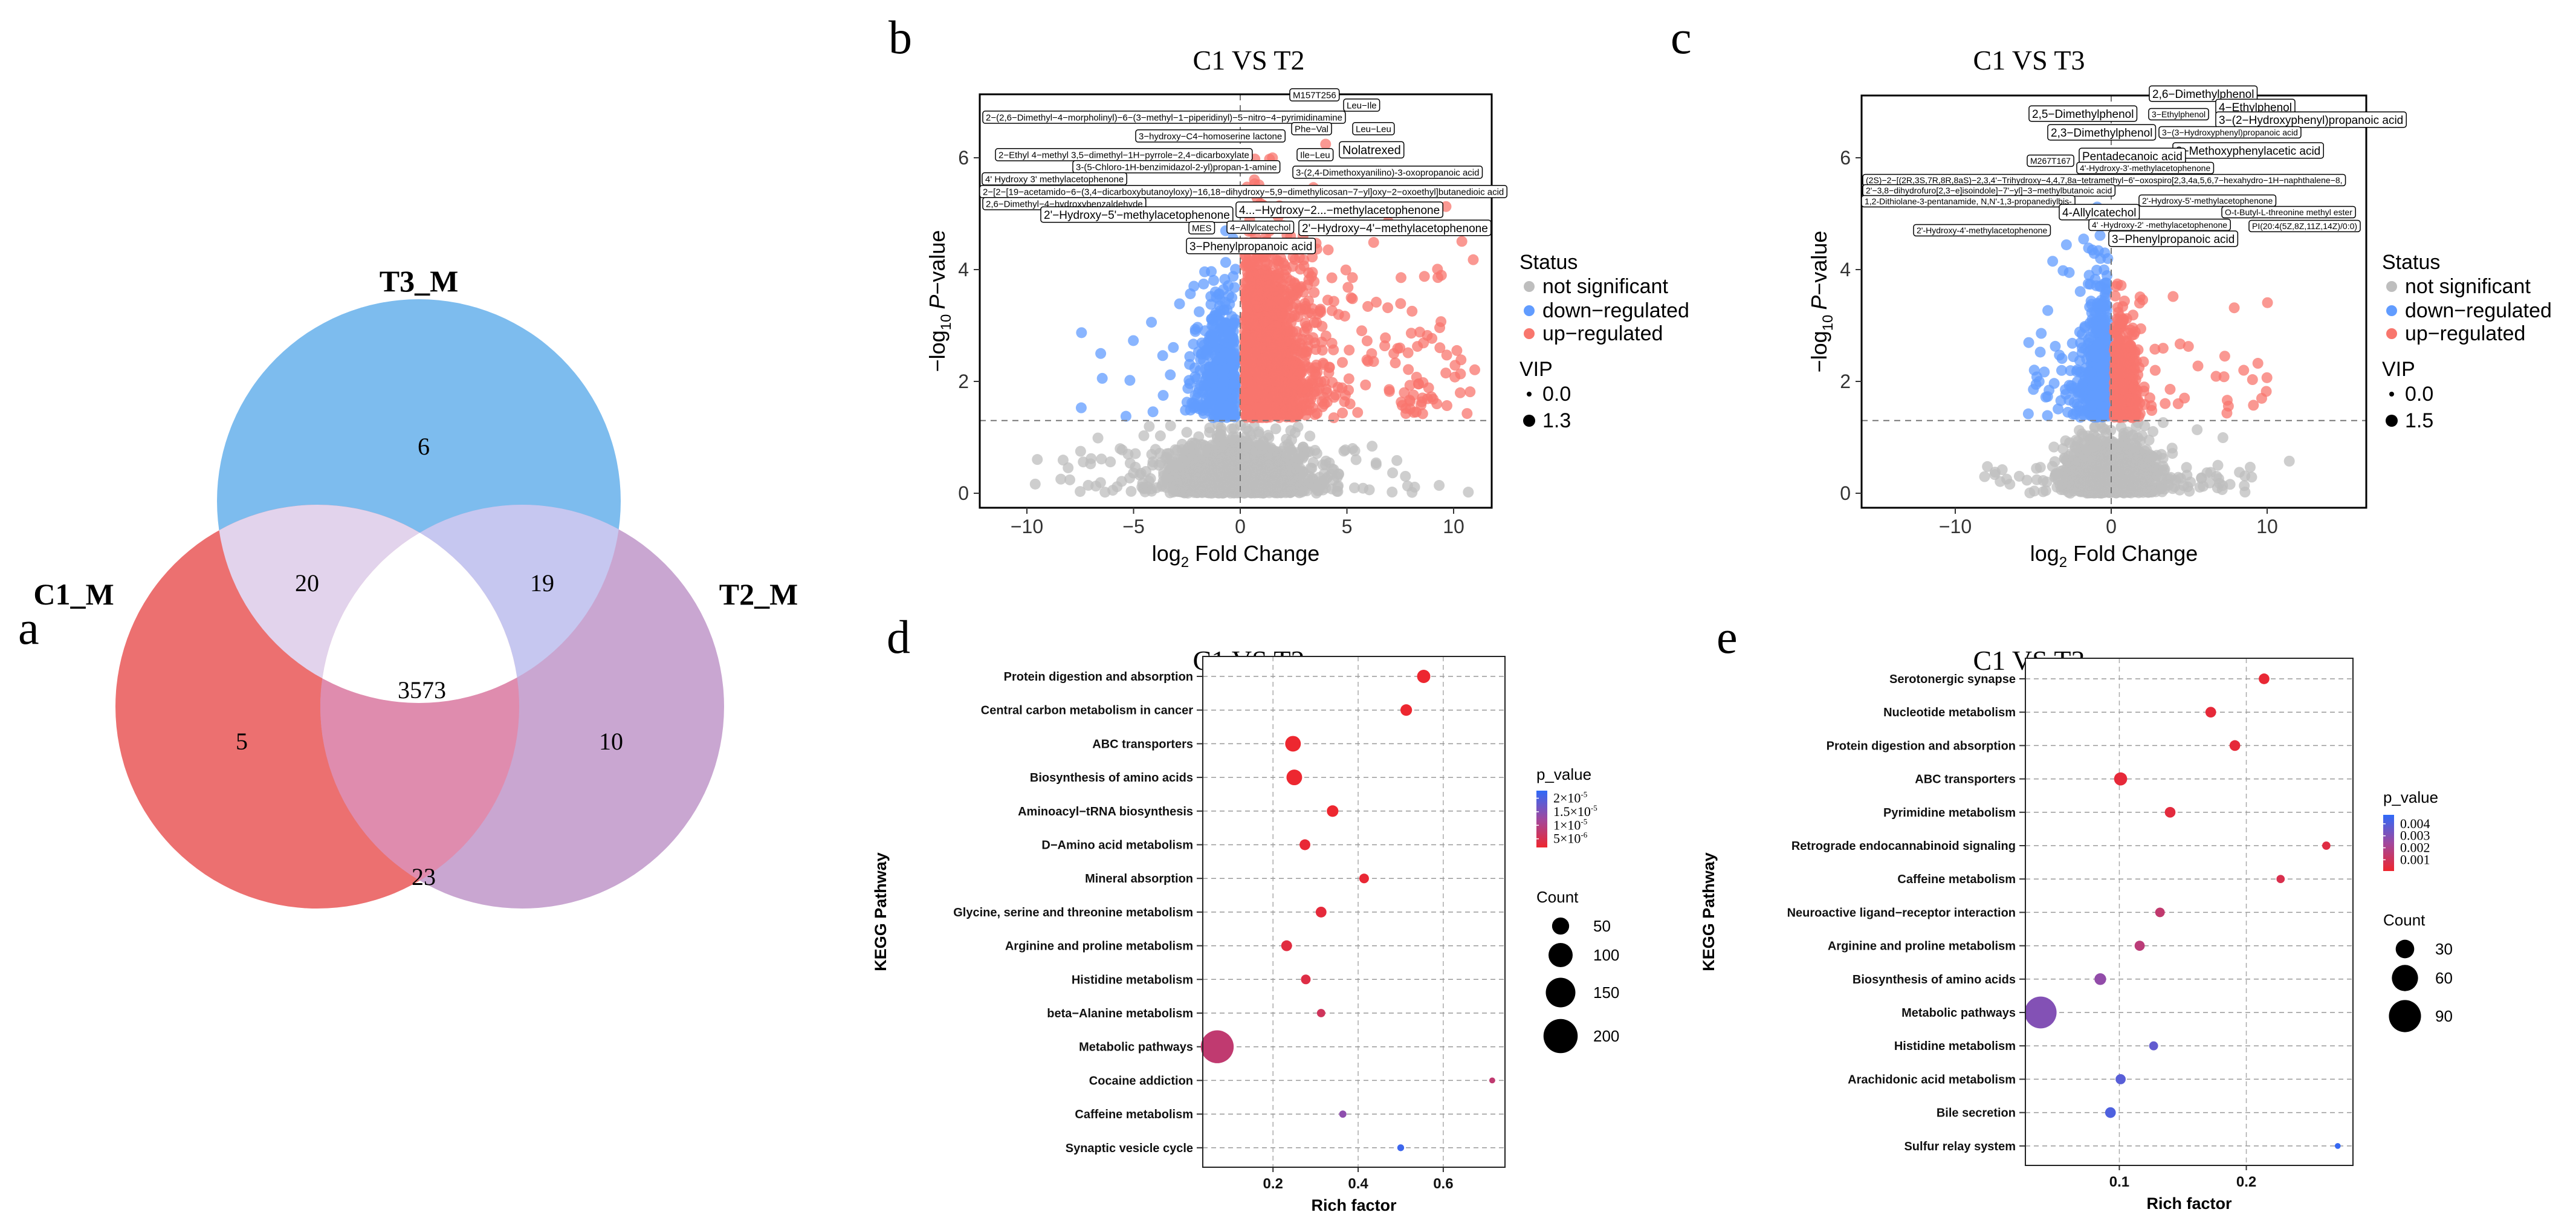 This screenshot has height=1218, width=2576. Describe the element at coordinates (307, 583) in the screenshot. I see `venn-count-c1-t3: 20` at that location.